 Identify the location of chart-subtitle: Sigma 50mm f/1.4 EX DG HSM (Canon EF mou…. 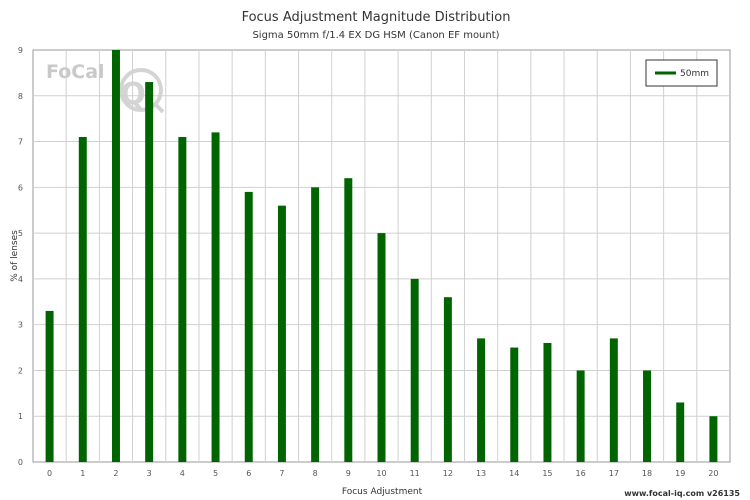
(375, 35).